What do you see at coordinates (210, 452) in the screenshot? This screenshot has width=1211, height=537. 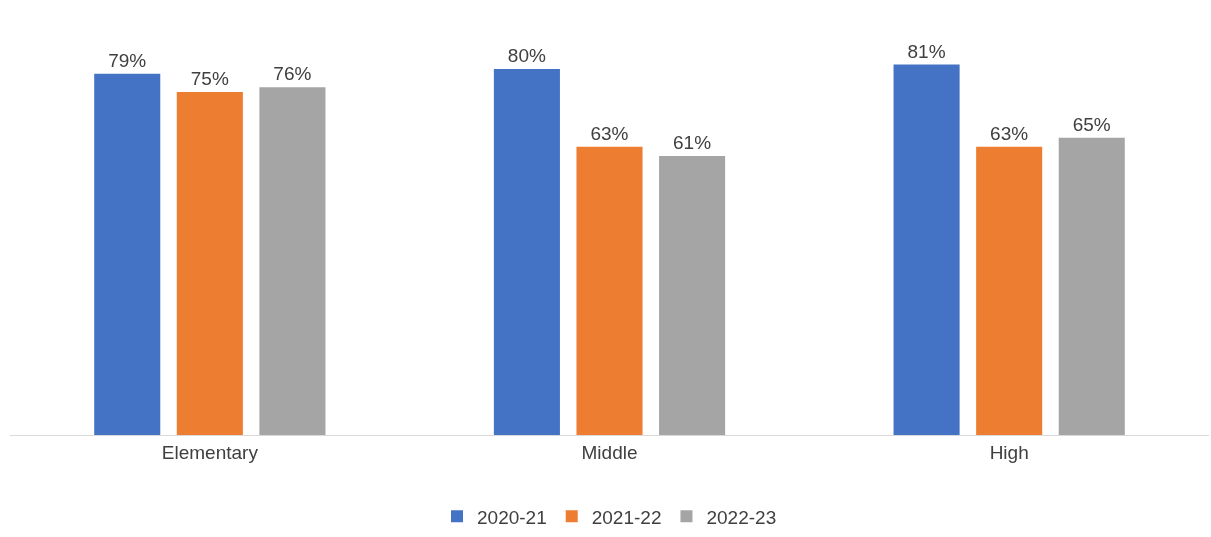 I see `x-tick-label: Elementary` at bounding box center [210, 452].